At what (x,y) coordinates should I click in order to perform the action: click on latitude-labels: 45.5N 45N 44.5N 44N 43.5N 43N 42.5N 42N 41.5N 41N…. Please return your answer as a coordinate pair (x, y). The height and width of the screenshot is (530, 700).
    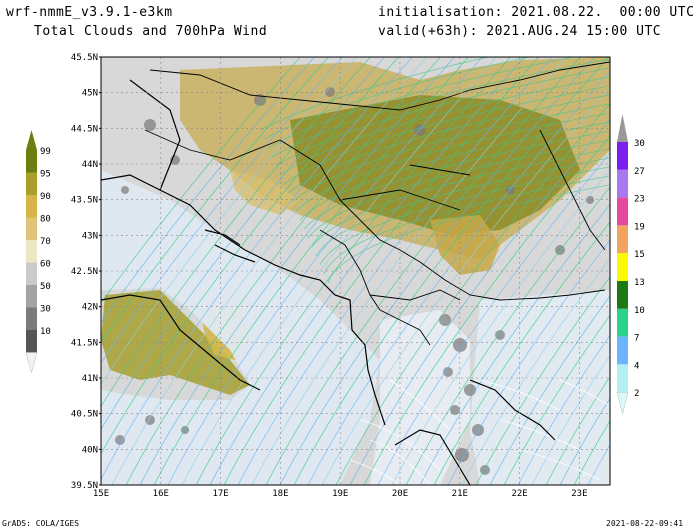
    Looking at the image, I should click on (86, 272).